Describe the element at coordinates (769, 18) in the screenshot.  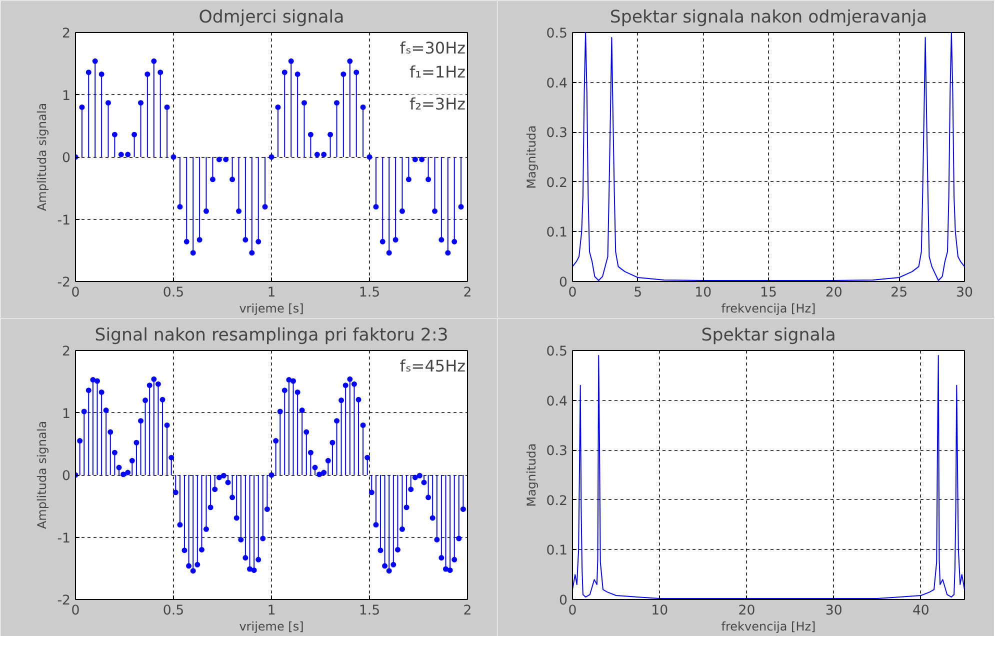
I see `chart-title: Spektar signala nakon odmjeravanja` at that location.